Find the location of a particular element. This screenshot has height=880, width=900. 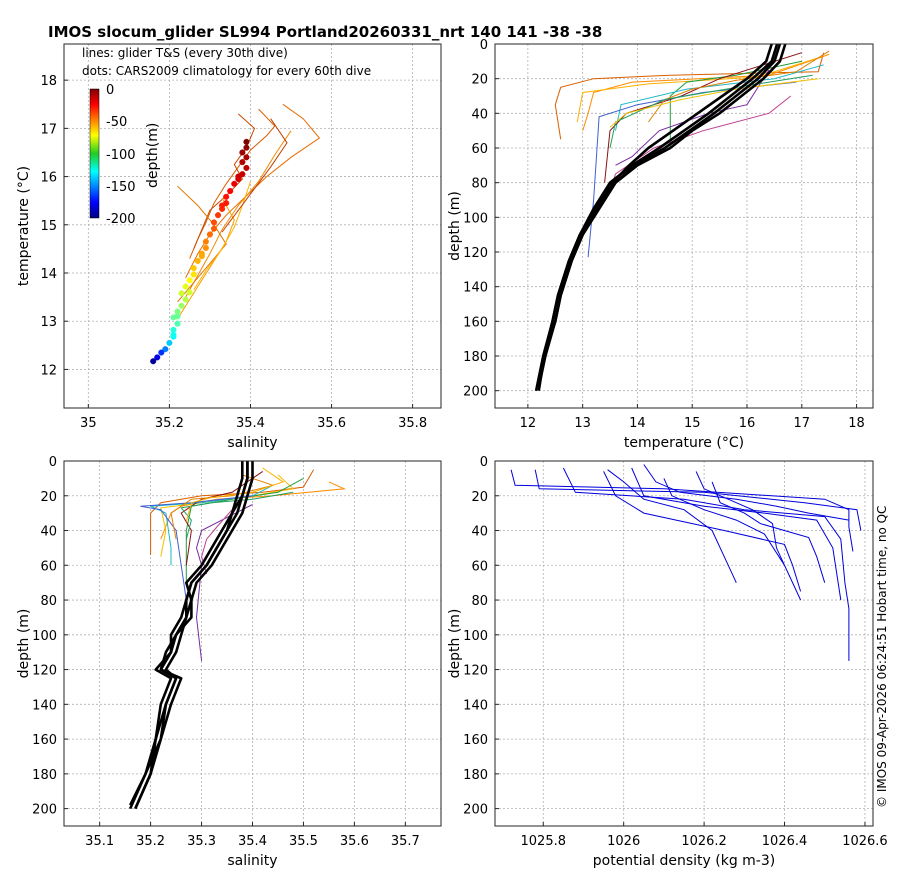

x-tick-label: 35.8 is located at coordinates (412, 423).